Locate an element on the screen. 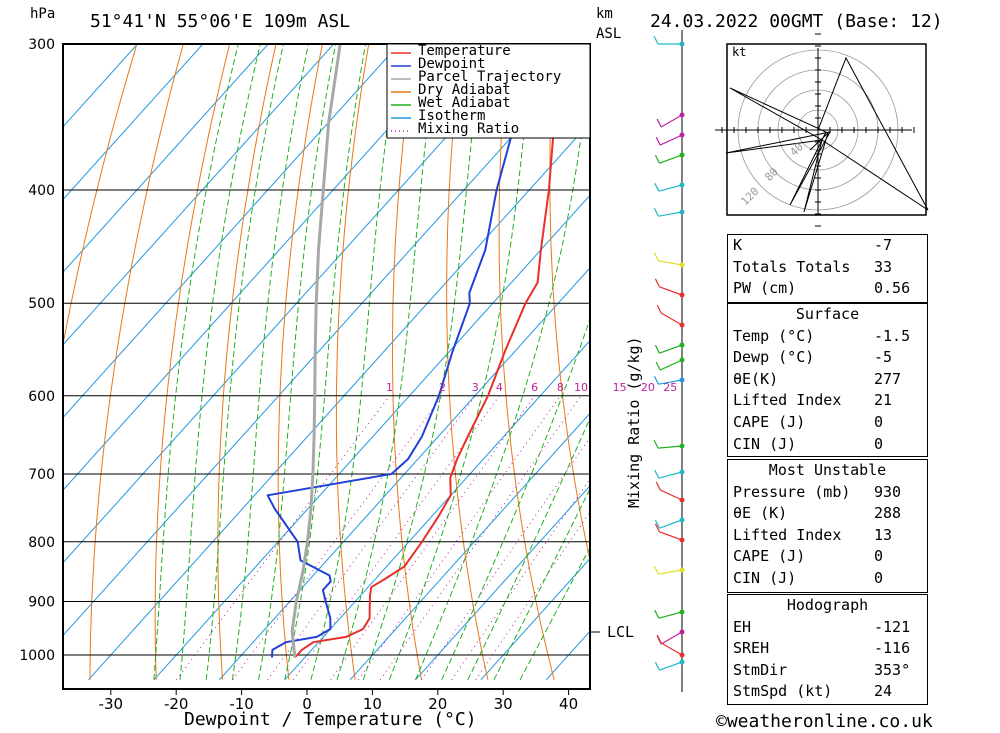 This screenshot has height=733, width=1000. x-axis-label: Dewpoint / Temperature (°C) is located at coordinates (330, 719).